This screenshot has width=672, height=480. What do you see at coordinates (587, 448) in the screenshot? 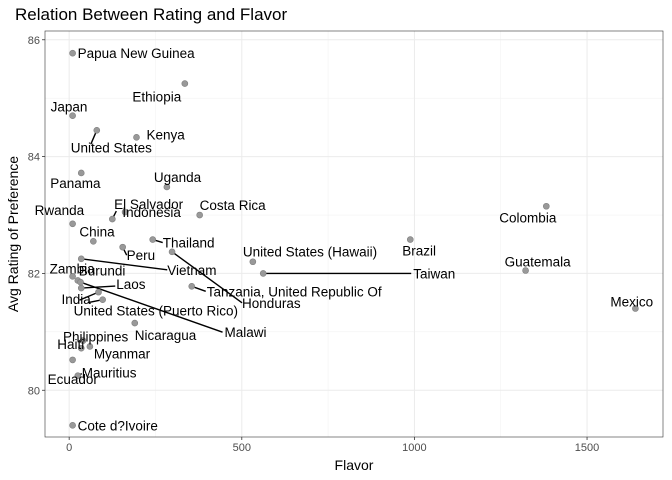
I see `x-tick-label: 1500` at bounding box center [587, 448].